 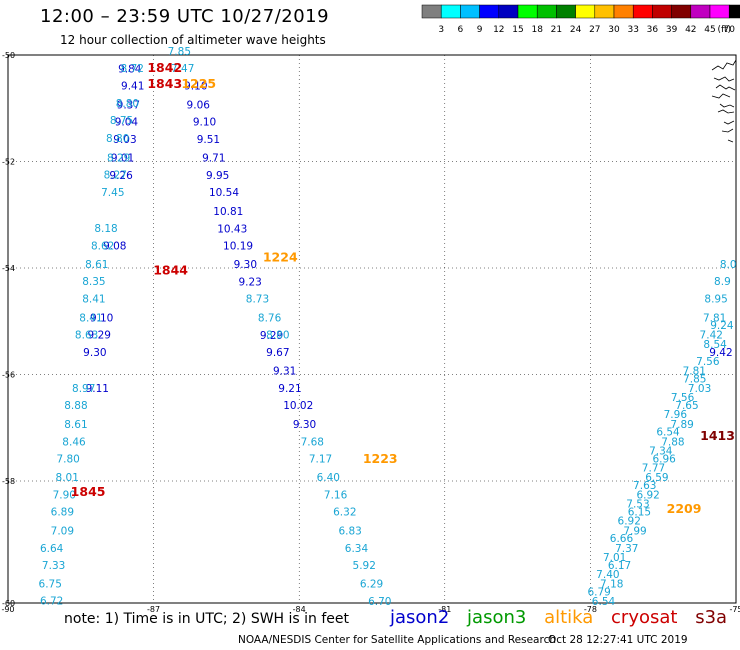 I want to click on wave-height-value: 7.99, so click(x=634, y=531).